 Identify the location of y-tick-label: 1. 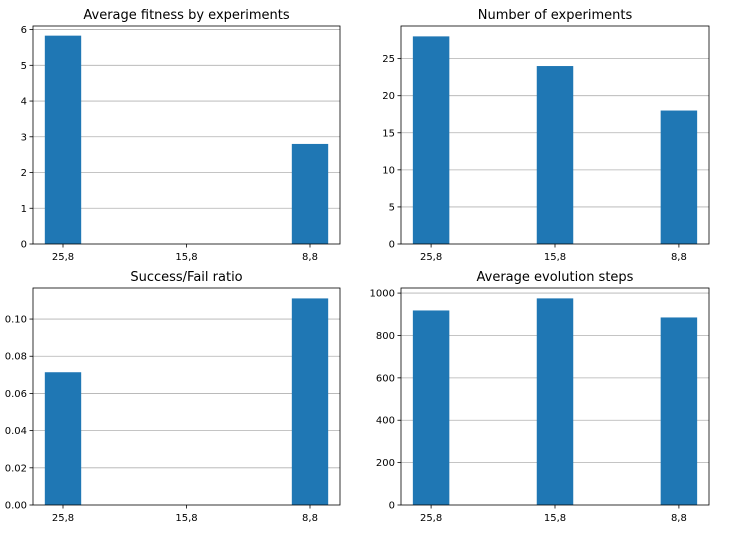
(24, 209).